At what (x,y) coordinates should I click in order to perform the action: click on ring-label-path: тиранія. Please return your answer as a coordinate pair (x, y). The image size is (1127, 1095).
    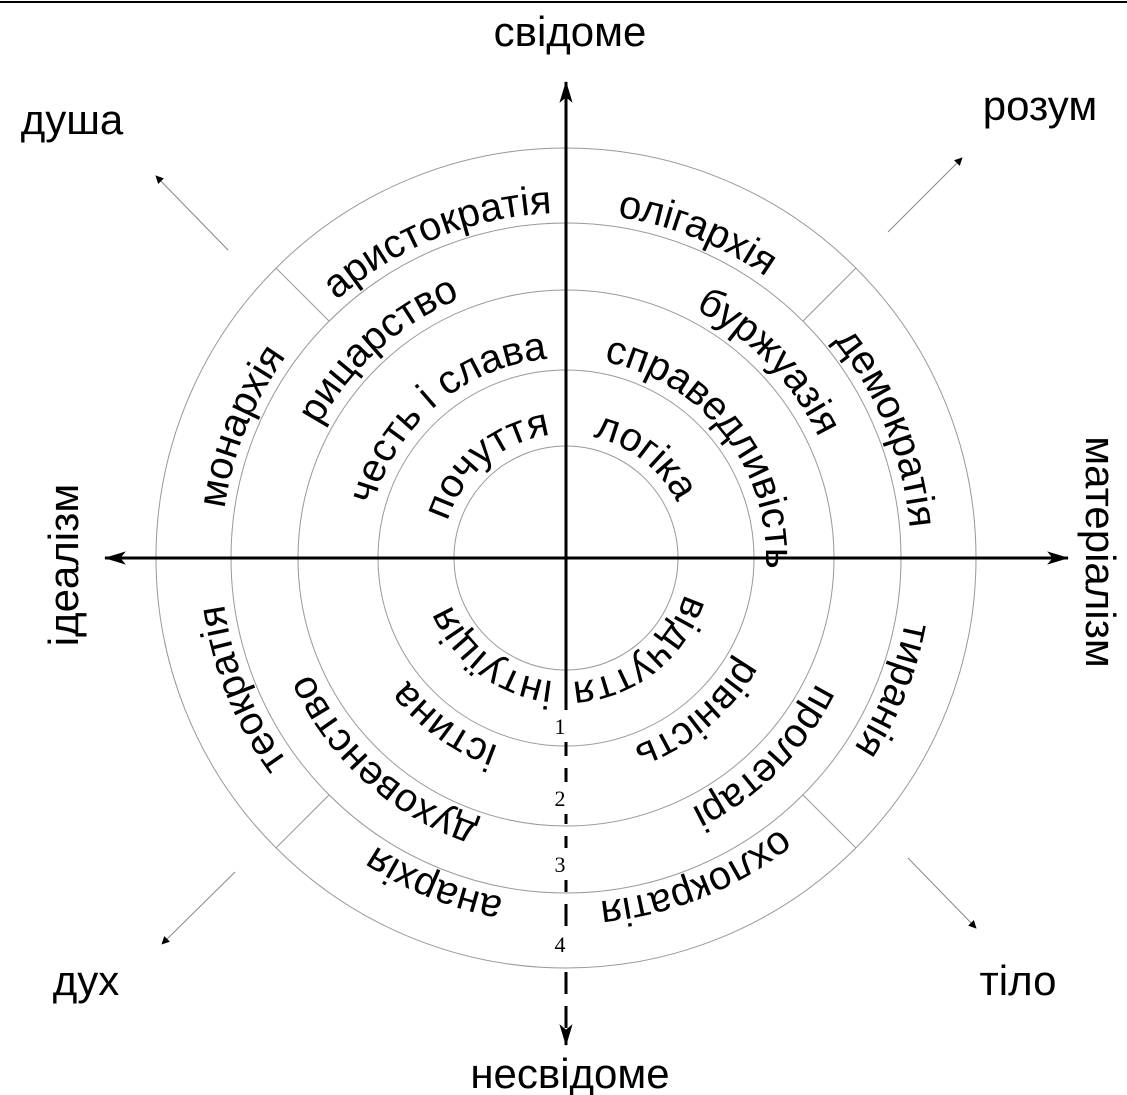
    Looking at the image, I should click on (892, 692).